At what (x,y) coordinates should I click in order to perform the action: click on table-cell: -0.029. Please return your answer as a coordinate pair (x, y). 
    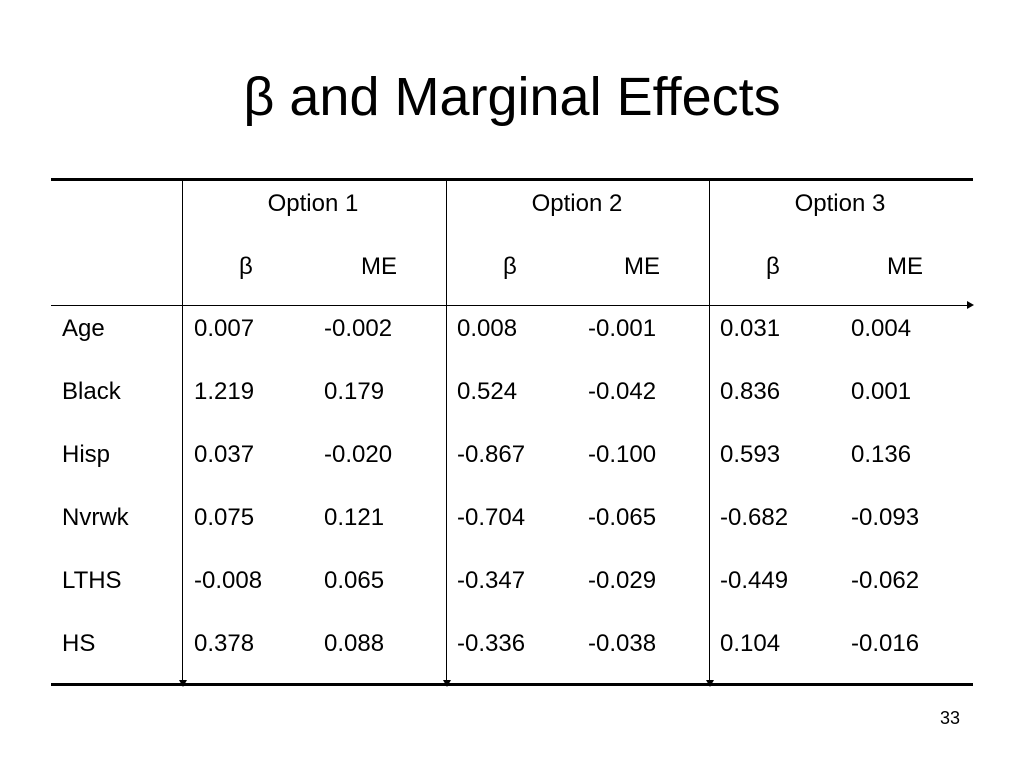
    Looking at the image, I should click on (622, 580).